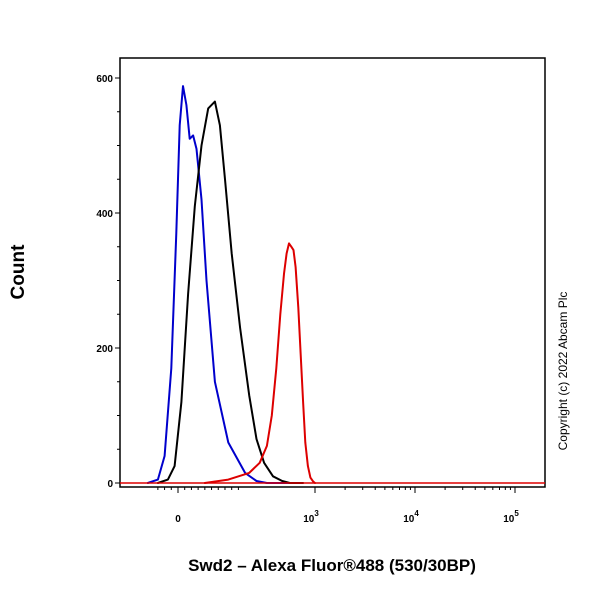 The width and height of the screenshot is (600, 600). Describe the element at coordinates (108, 282) in the screenshot. I see `y-axis: 0 200 400 600` at that location.